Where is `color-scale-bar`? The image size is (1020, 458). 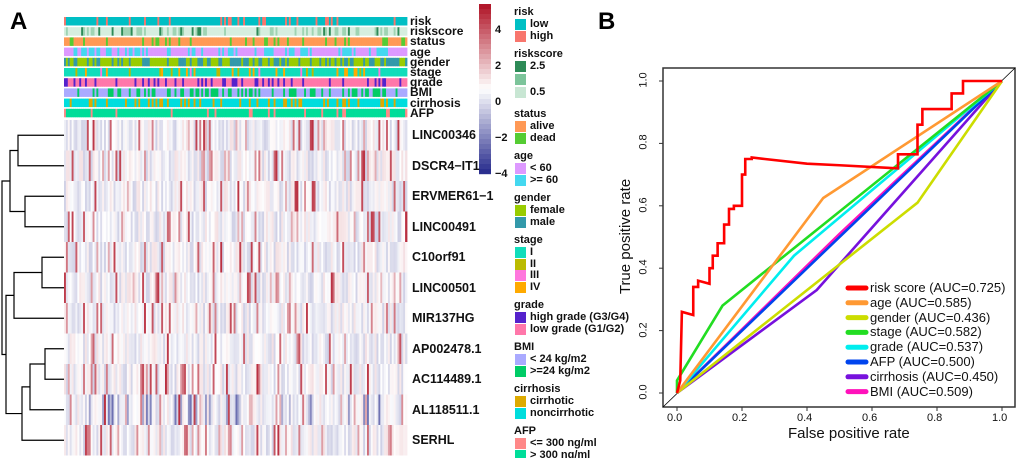 color-scale-bar is located at coordinates (485, 89).